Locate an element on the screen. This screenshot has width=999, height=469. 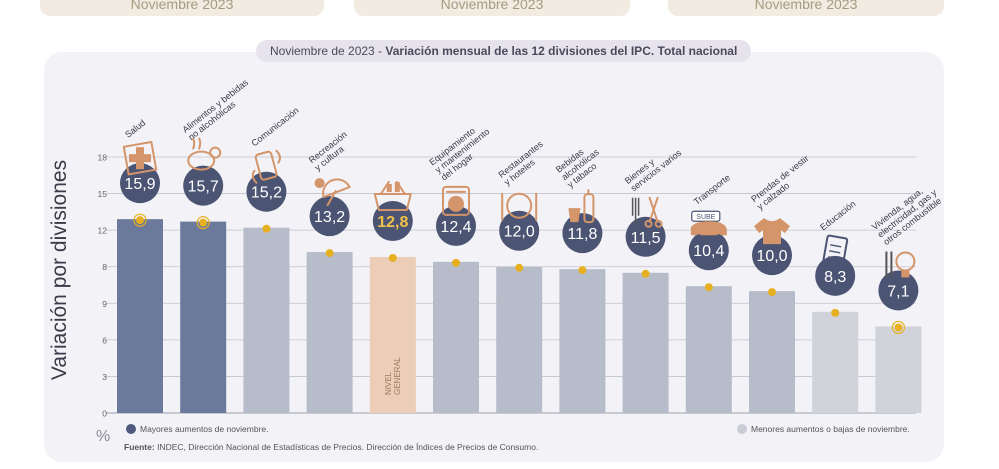
data-label: 12,0 is located at coordinates (519, 232).